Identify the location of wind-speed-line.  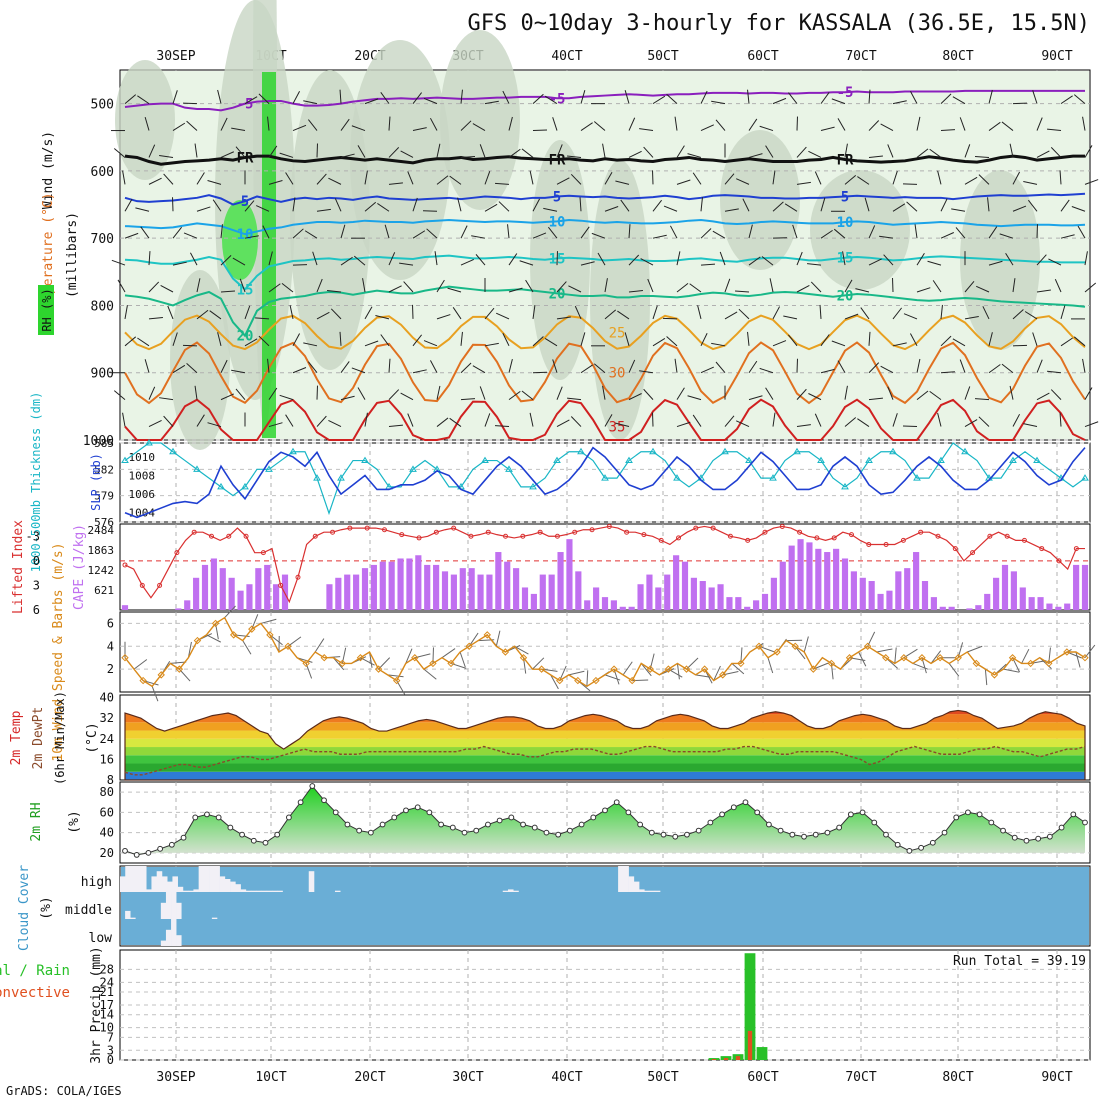
(605, 652).